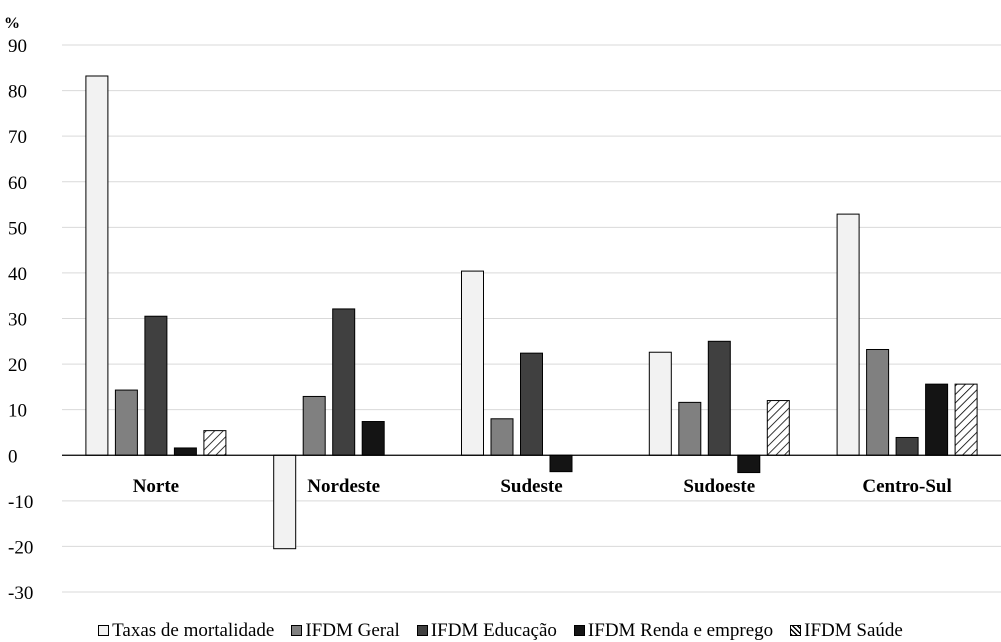  I want to click on y-tick-labels: 90 80 70 60 50 40 30 20 10 0 -10 -20 -30, so click(20, 320).